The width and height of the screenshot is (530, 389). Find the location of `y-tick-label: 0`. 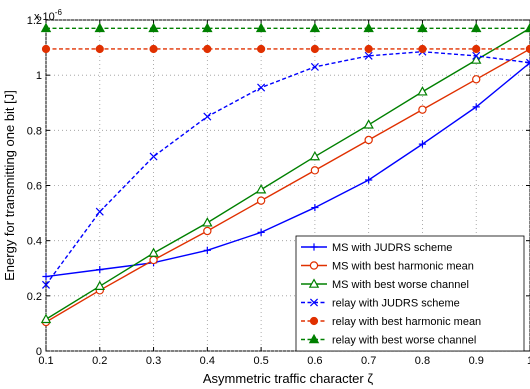

y-tick-label: 0 is located at coordinates (39, 352).